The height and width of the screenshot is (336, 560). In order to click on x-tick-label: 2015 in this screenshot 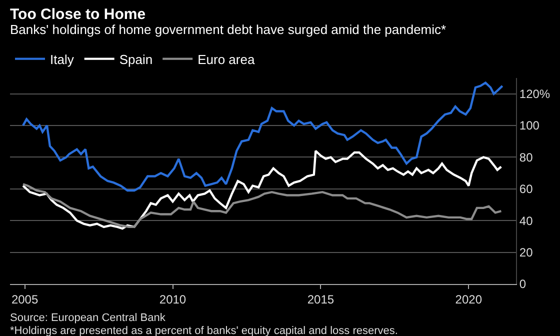, I will do `click(320, 299)`.